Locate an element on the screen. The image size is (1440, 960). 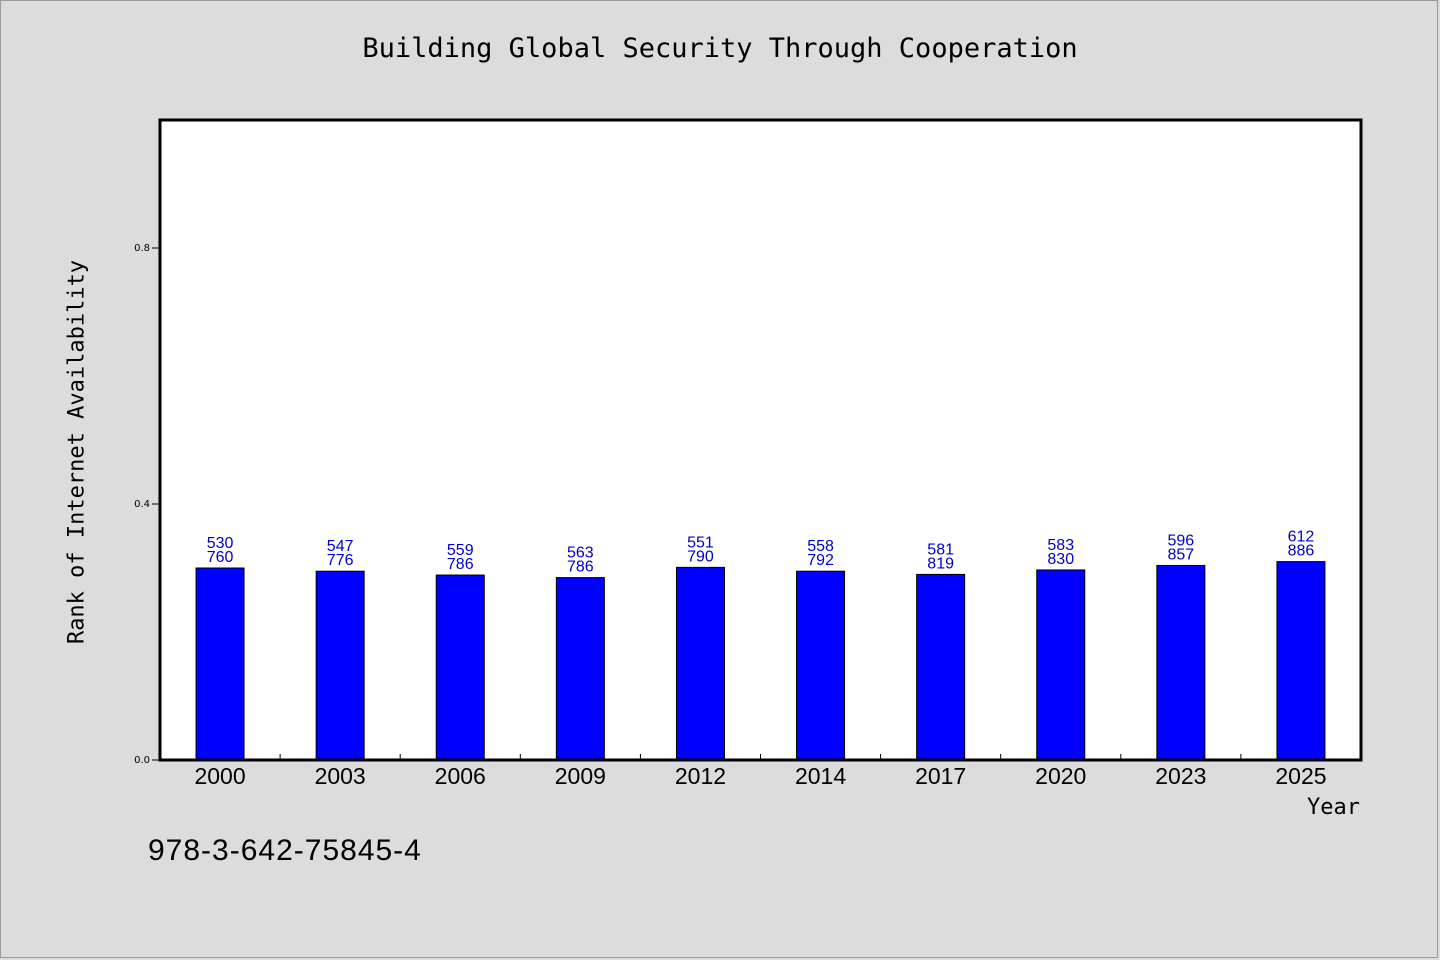
bar-label-top: 547 is located at coordinates (340, 546).